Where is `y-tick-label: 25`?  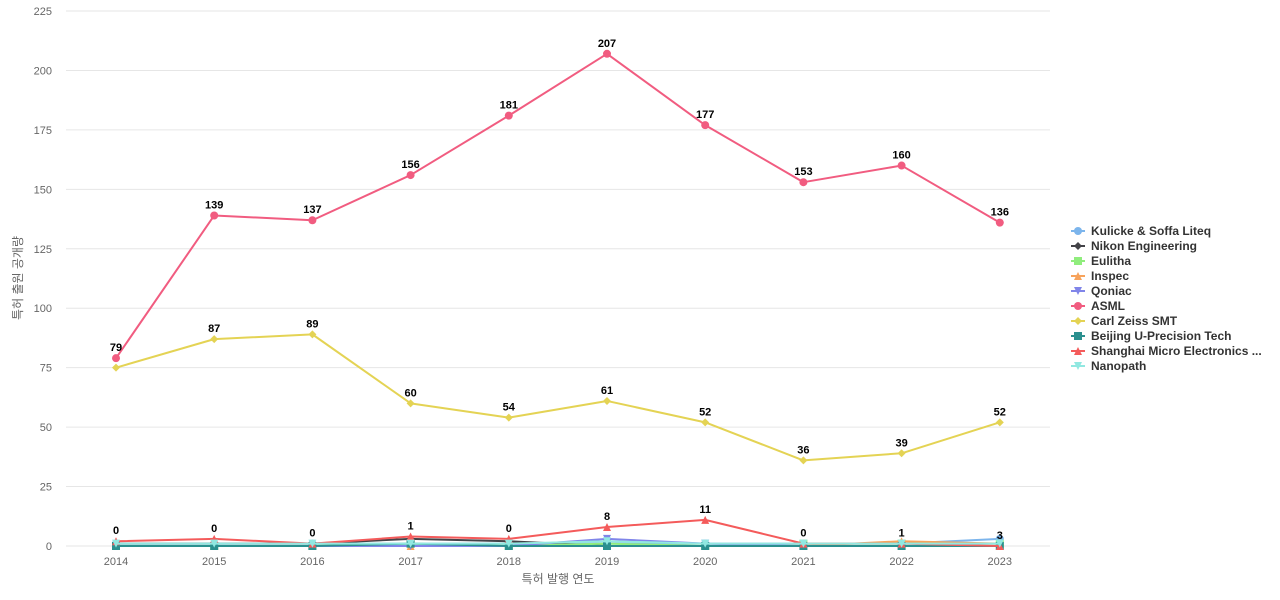
y-tick-label: 25 is located at coordinates (46, 488).